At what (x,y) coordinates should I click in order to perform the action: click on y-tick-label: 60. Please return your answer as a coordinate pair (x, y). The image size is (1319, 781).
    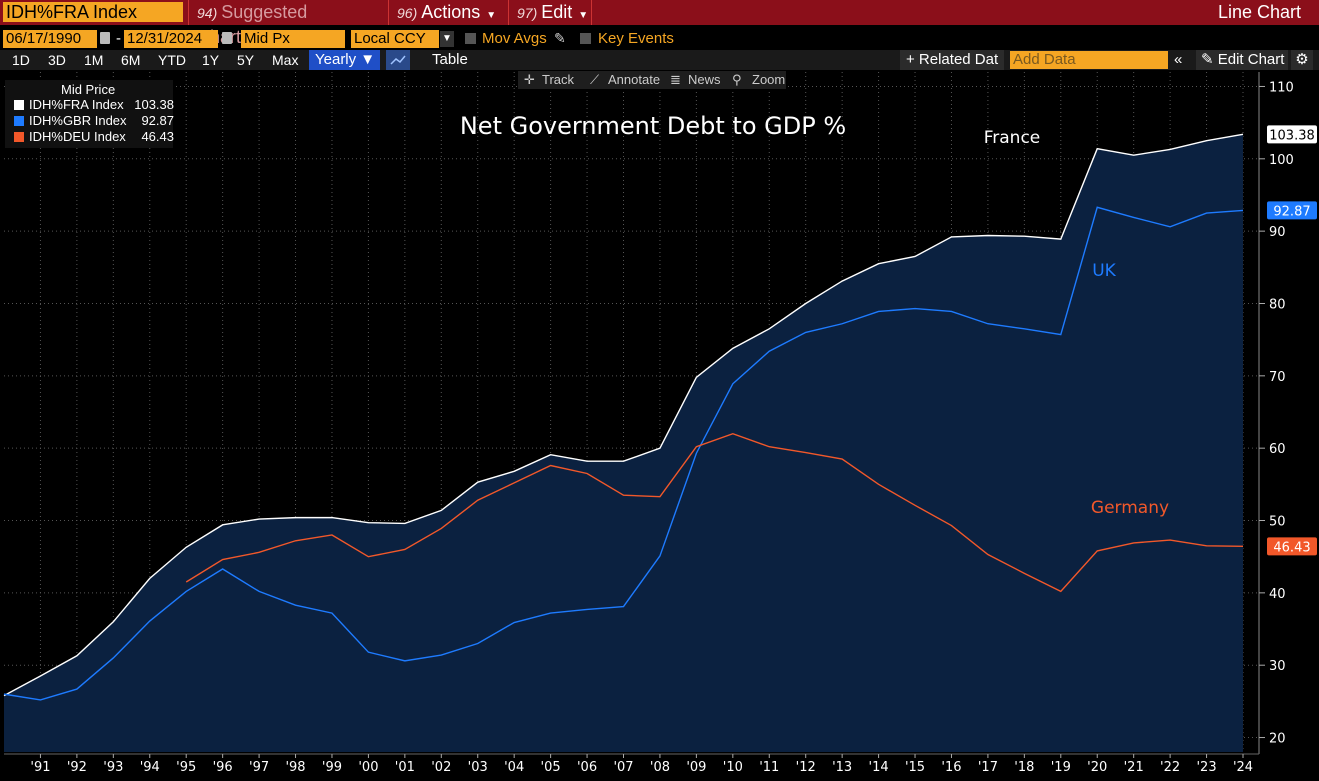
    Looking at the image, I should click on (1277, 449).